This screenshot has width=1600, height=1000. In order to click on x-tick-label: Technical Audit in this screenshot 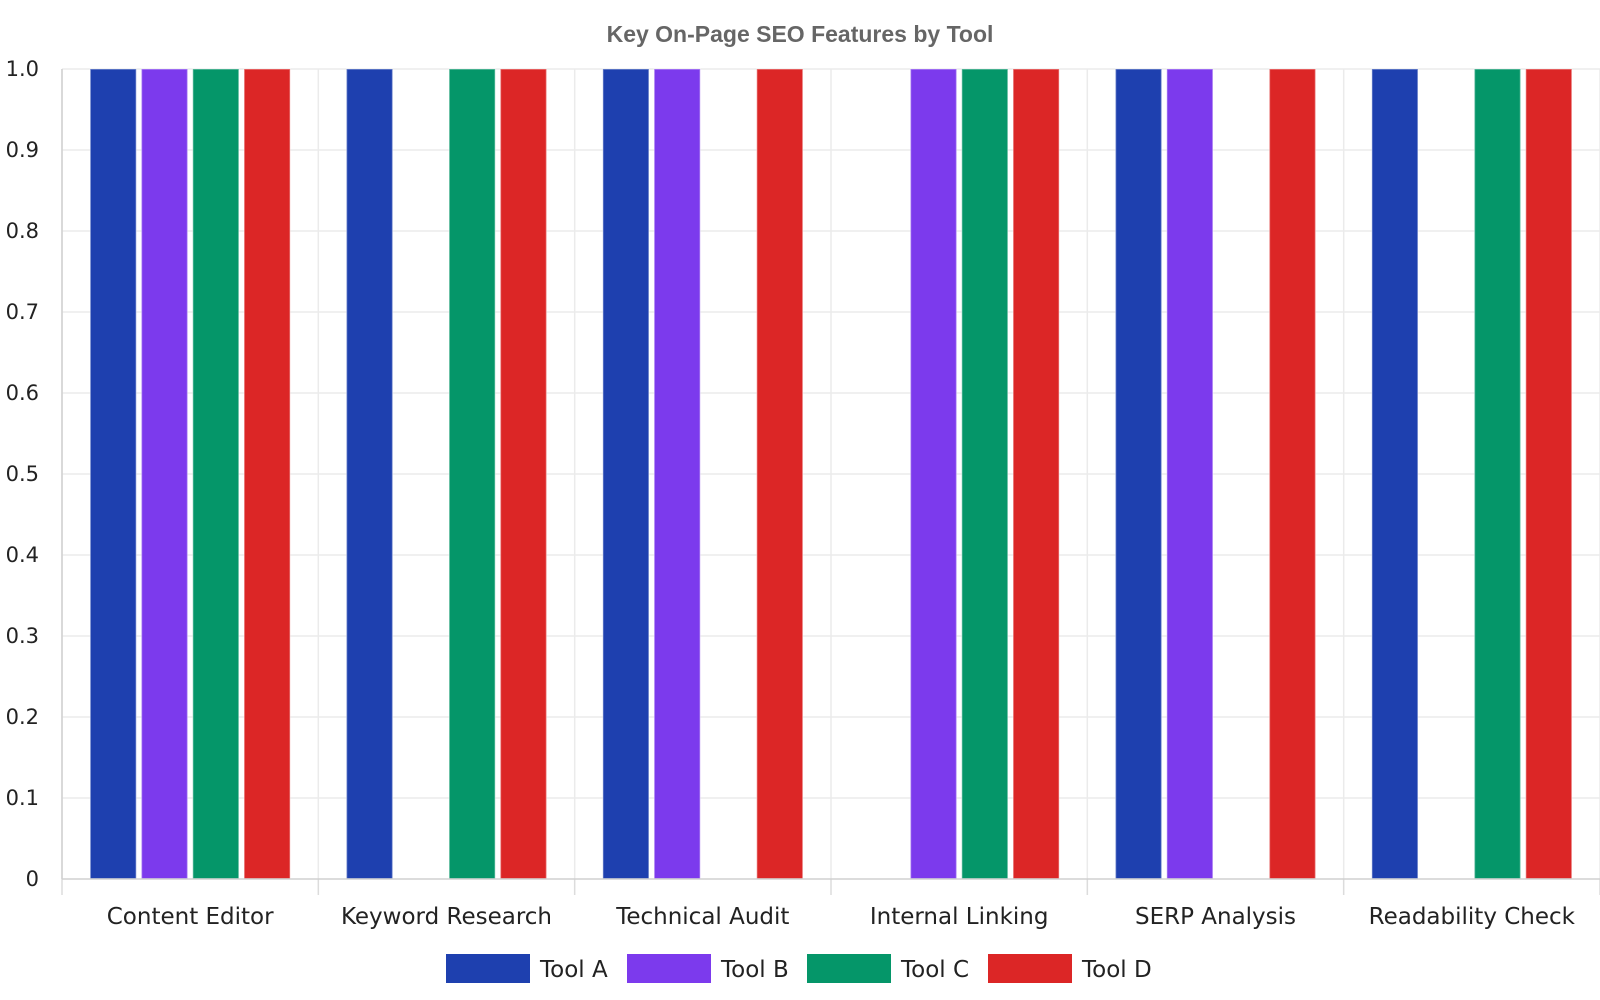, I will do `click(702, 917)`.